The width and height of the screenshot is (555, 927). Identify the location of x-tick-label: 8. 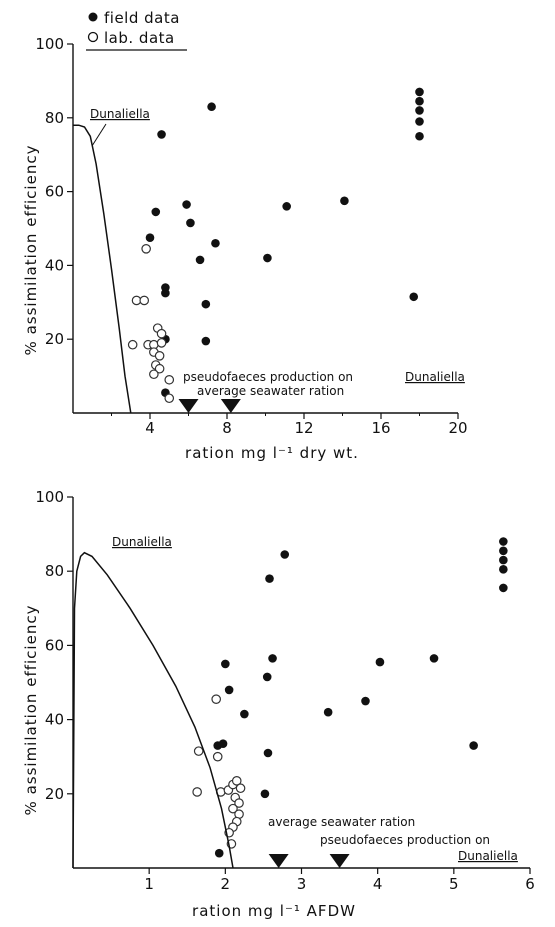
(227, 428).